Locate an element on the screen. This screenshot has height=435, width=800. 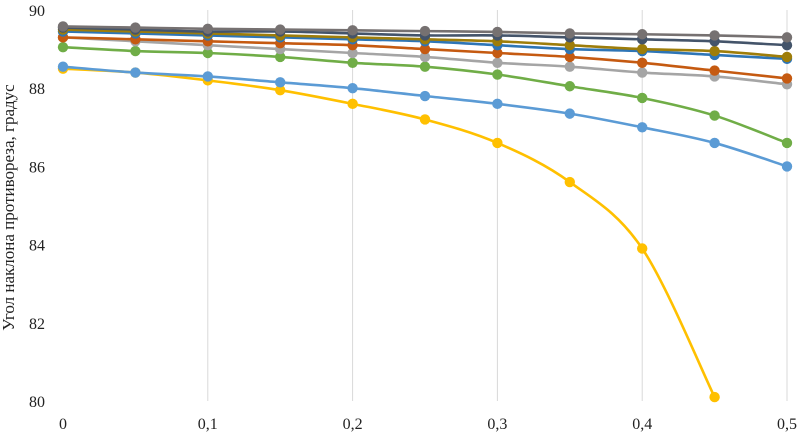
y-axis-title: Угол наклона противореза, градус is located at coordinates (9, 207).